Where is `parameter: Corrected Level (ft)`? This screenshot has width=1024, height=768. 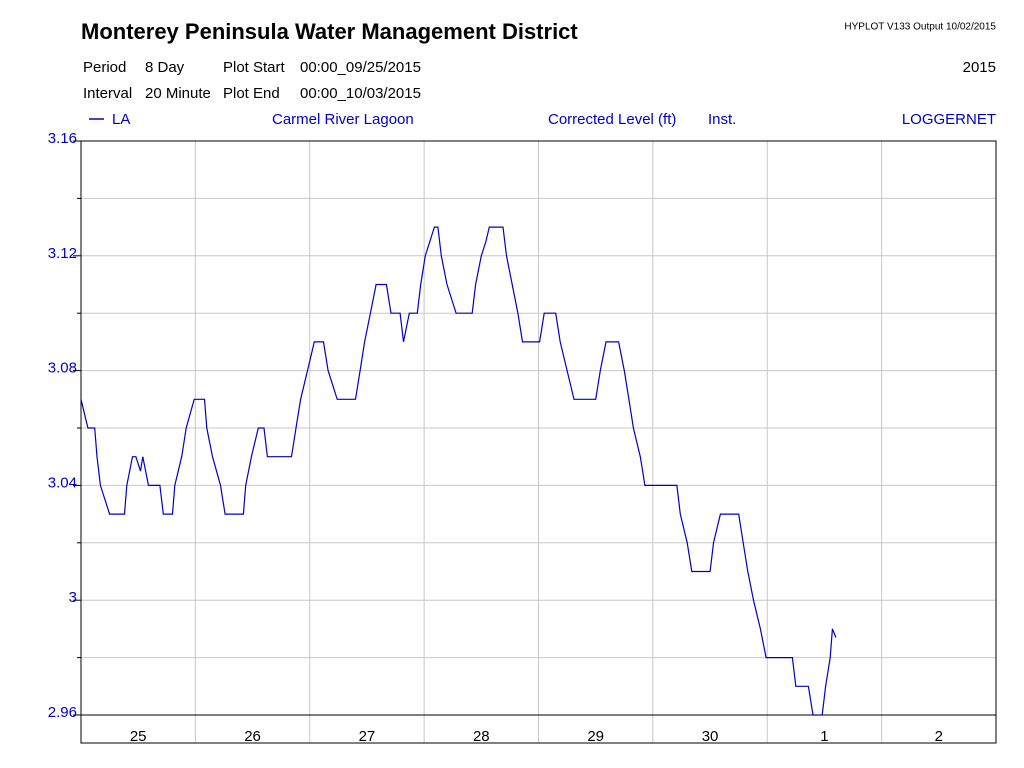 parameter: Corrected Level (ft) is located at coordinates (612, 119).